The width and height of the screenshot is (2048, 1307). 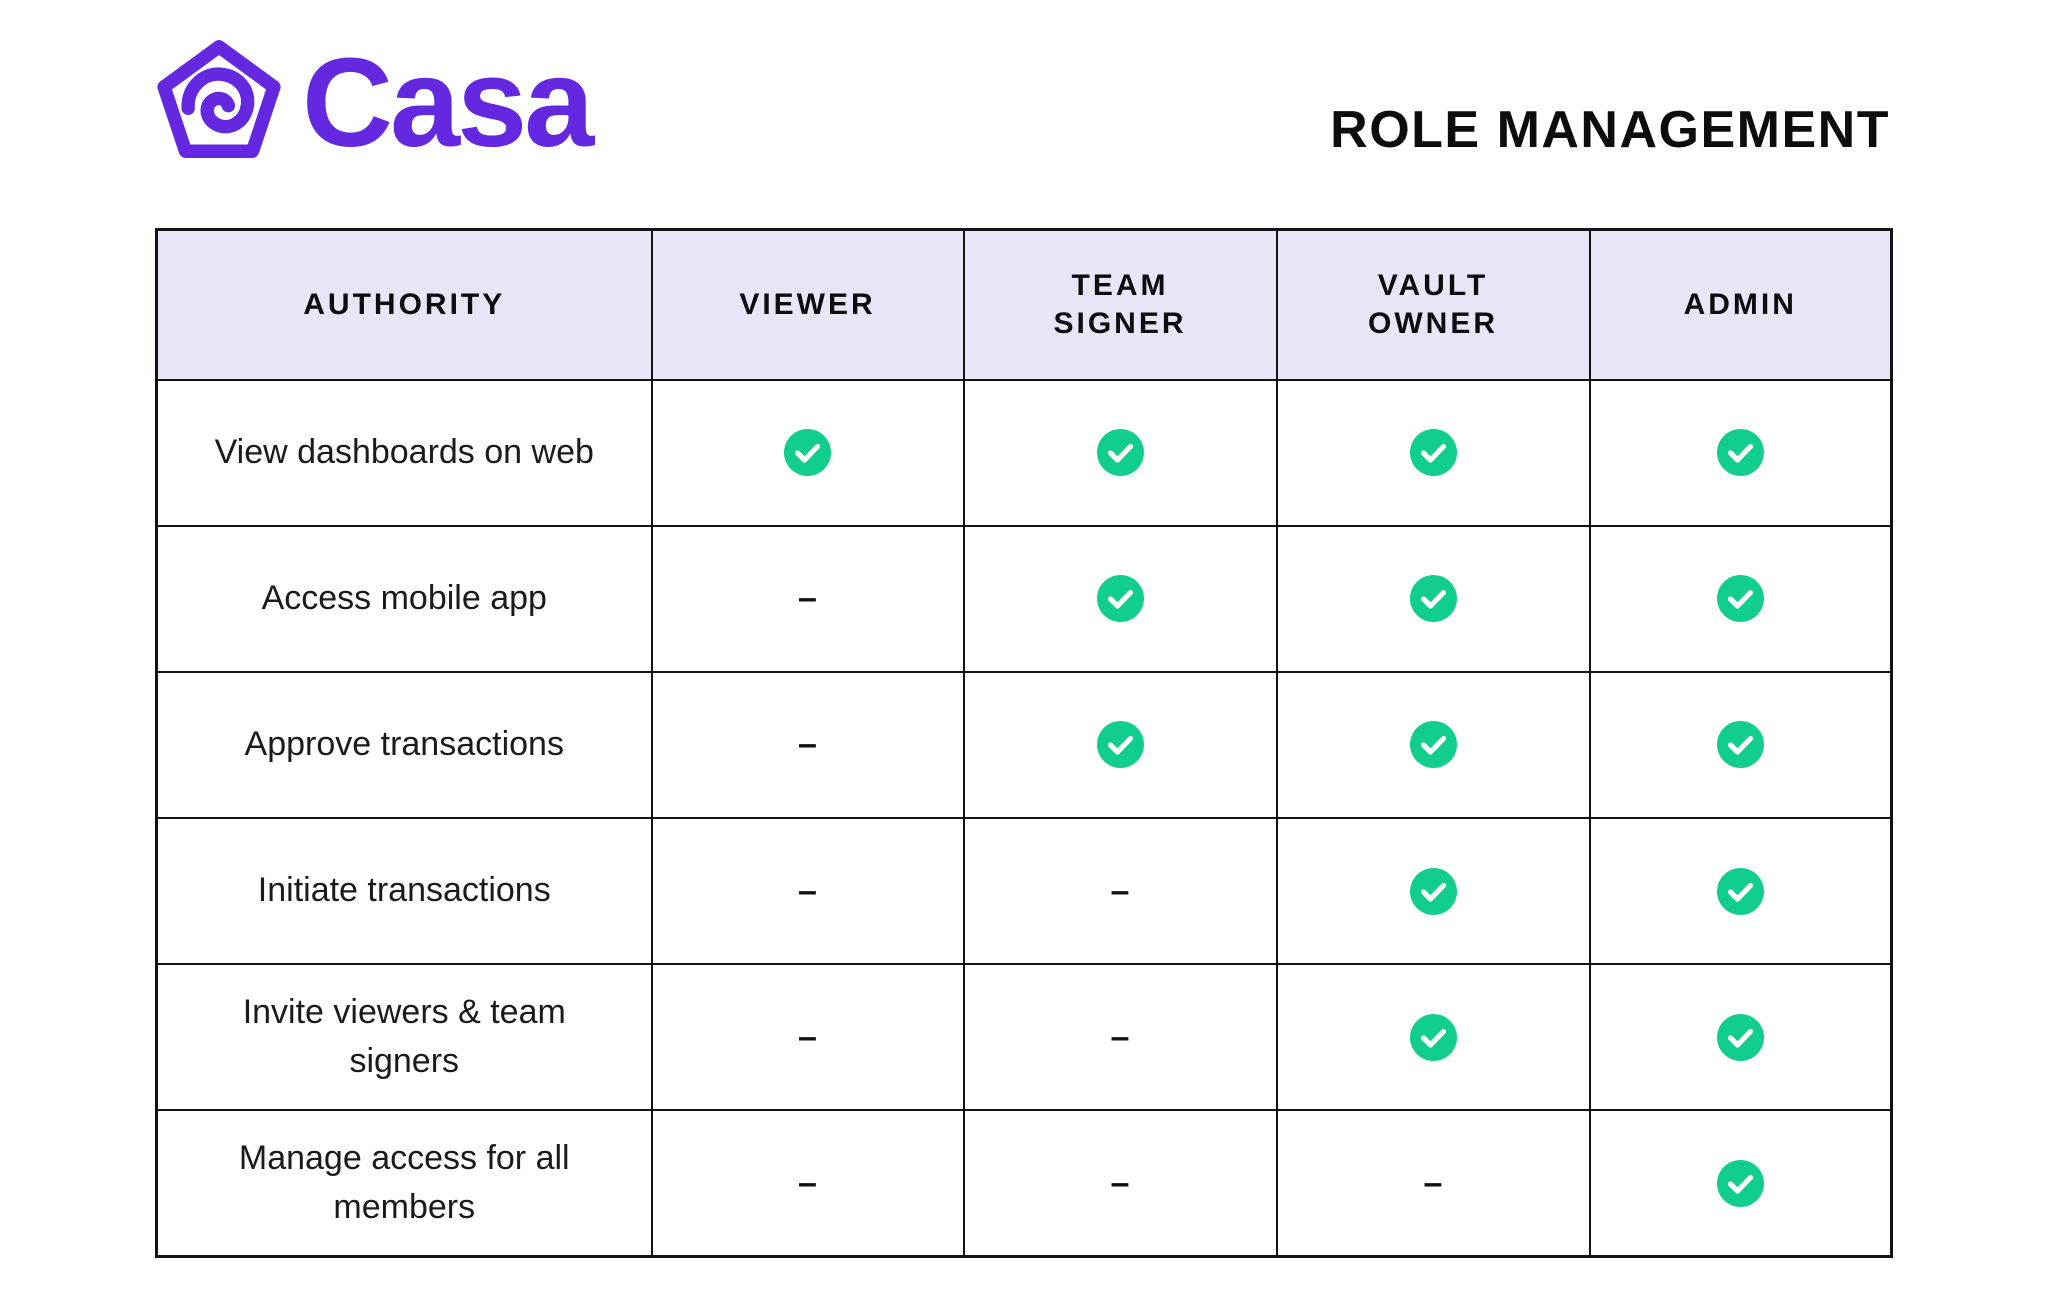 I want to click on table-row: Approve transactions –, so click(x=1024, y=744).